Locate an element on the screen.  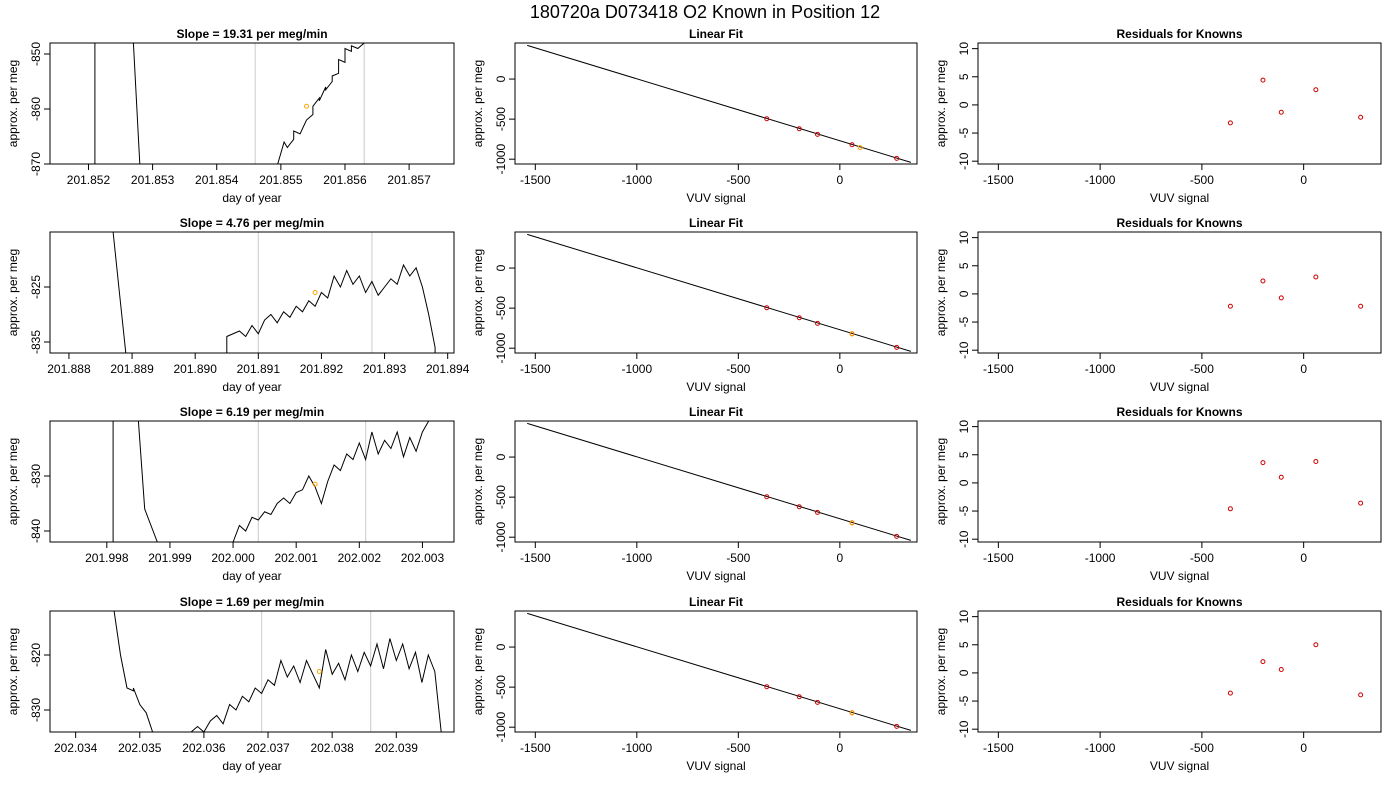
y-tick-label: -5 is located at coordinates (964, 700).